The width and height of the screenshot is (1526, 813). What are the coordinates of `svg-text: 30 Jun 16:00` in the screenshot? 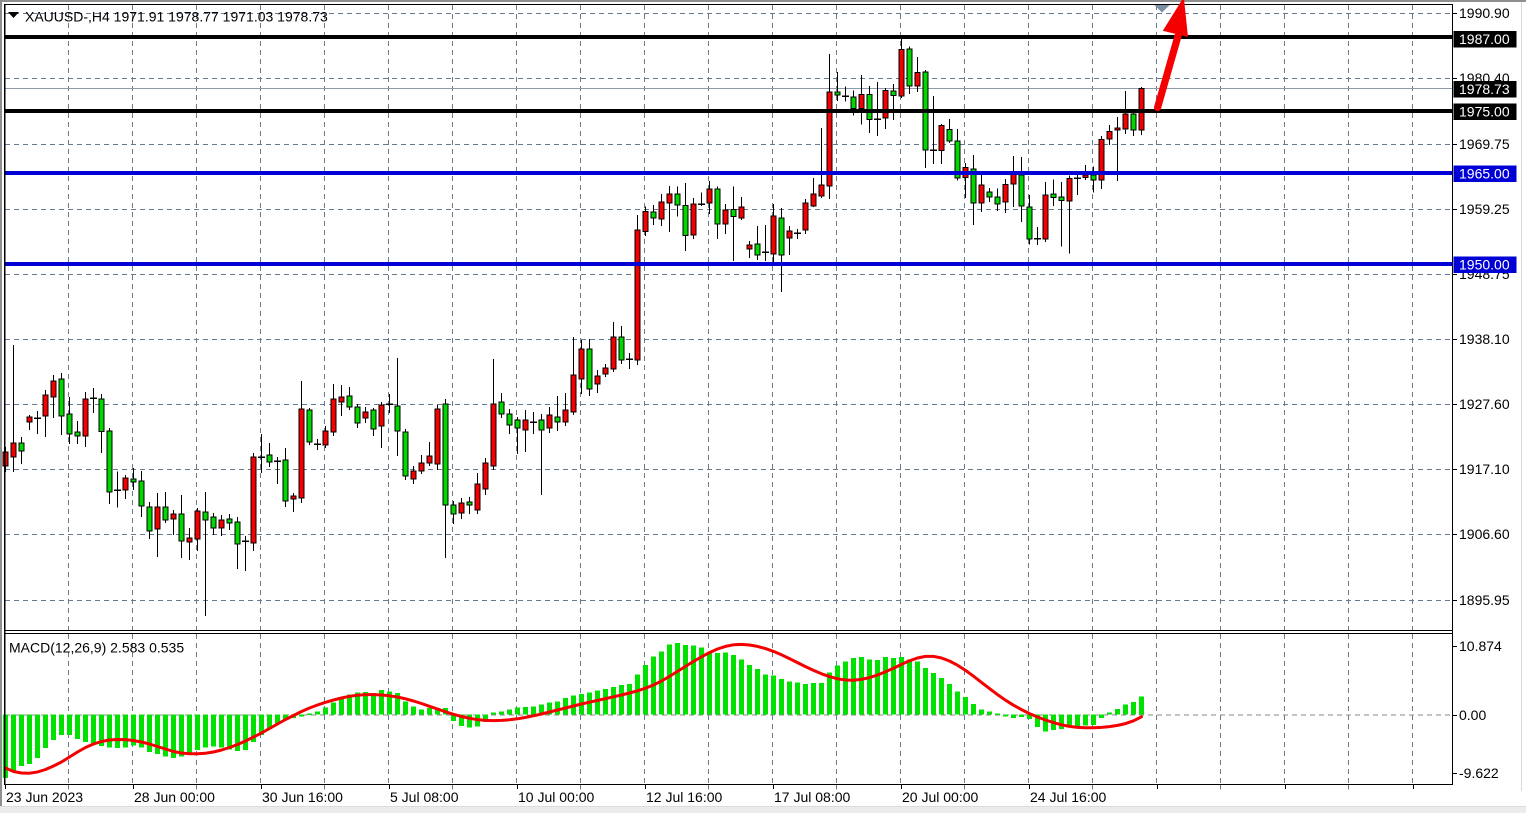 It's located at (302, 797).